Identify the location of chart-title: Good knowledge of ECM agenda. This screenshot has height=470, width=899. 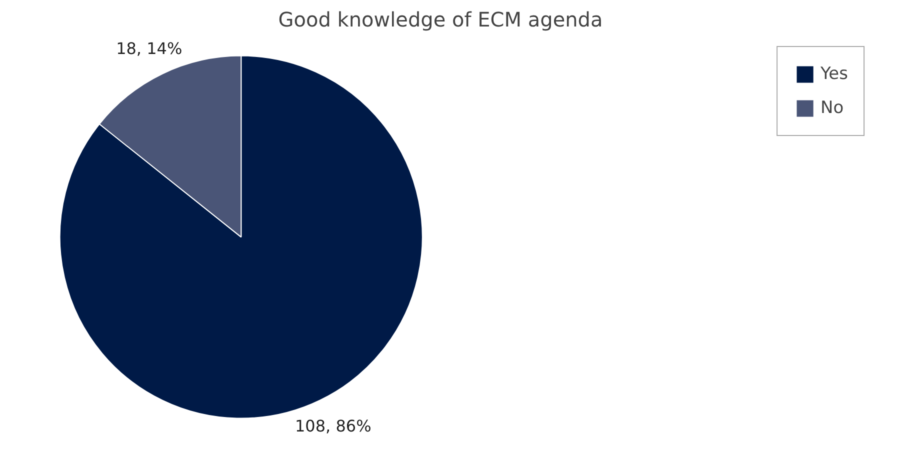
(440, 20).